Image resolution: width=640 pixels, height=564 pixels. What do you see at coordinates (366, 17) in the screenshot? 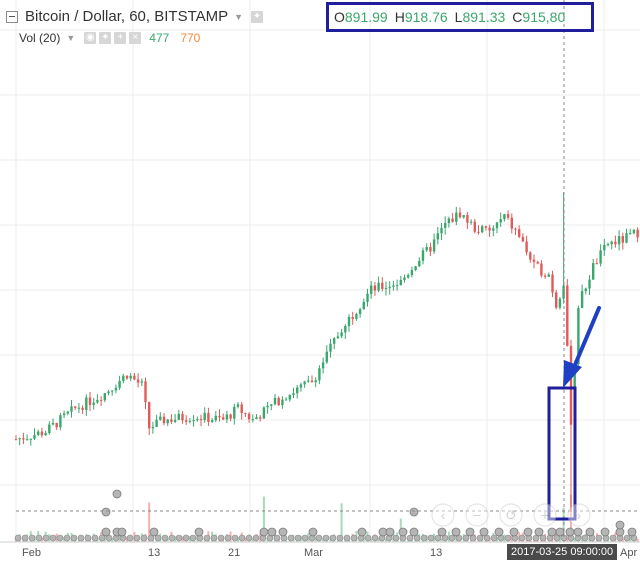
I see `open-value: 891.99` at bounding box center [366, 17].